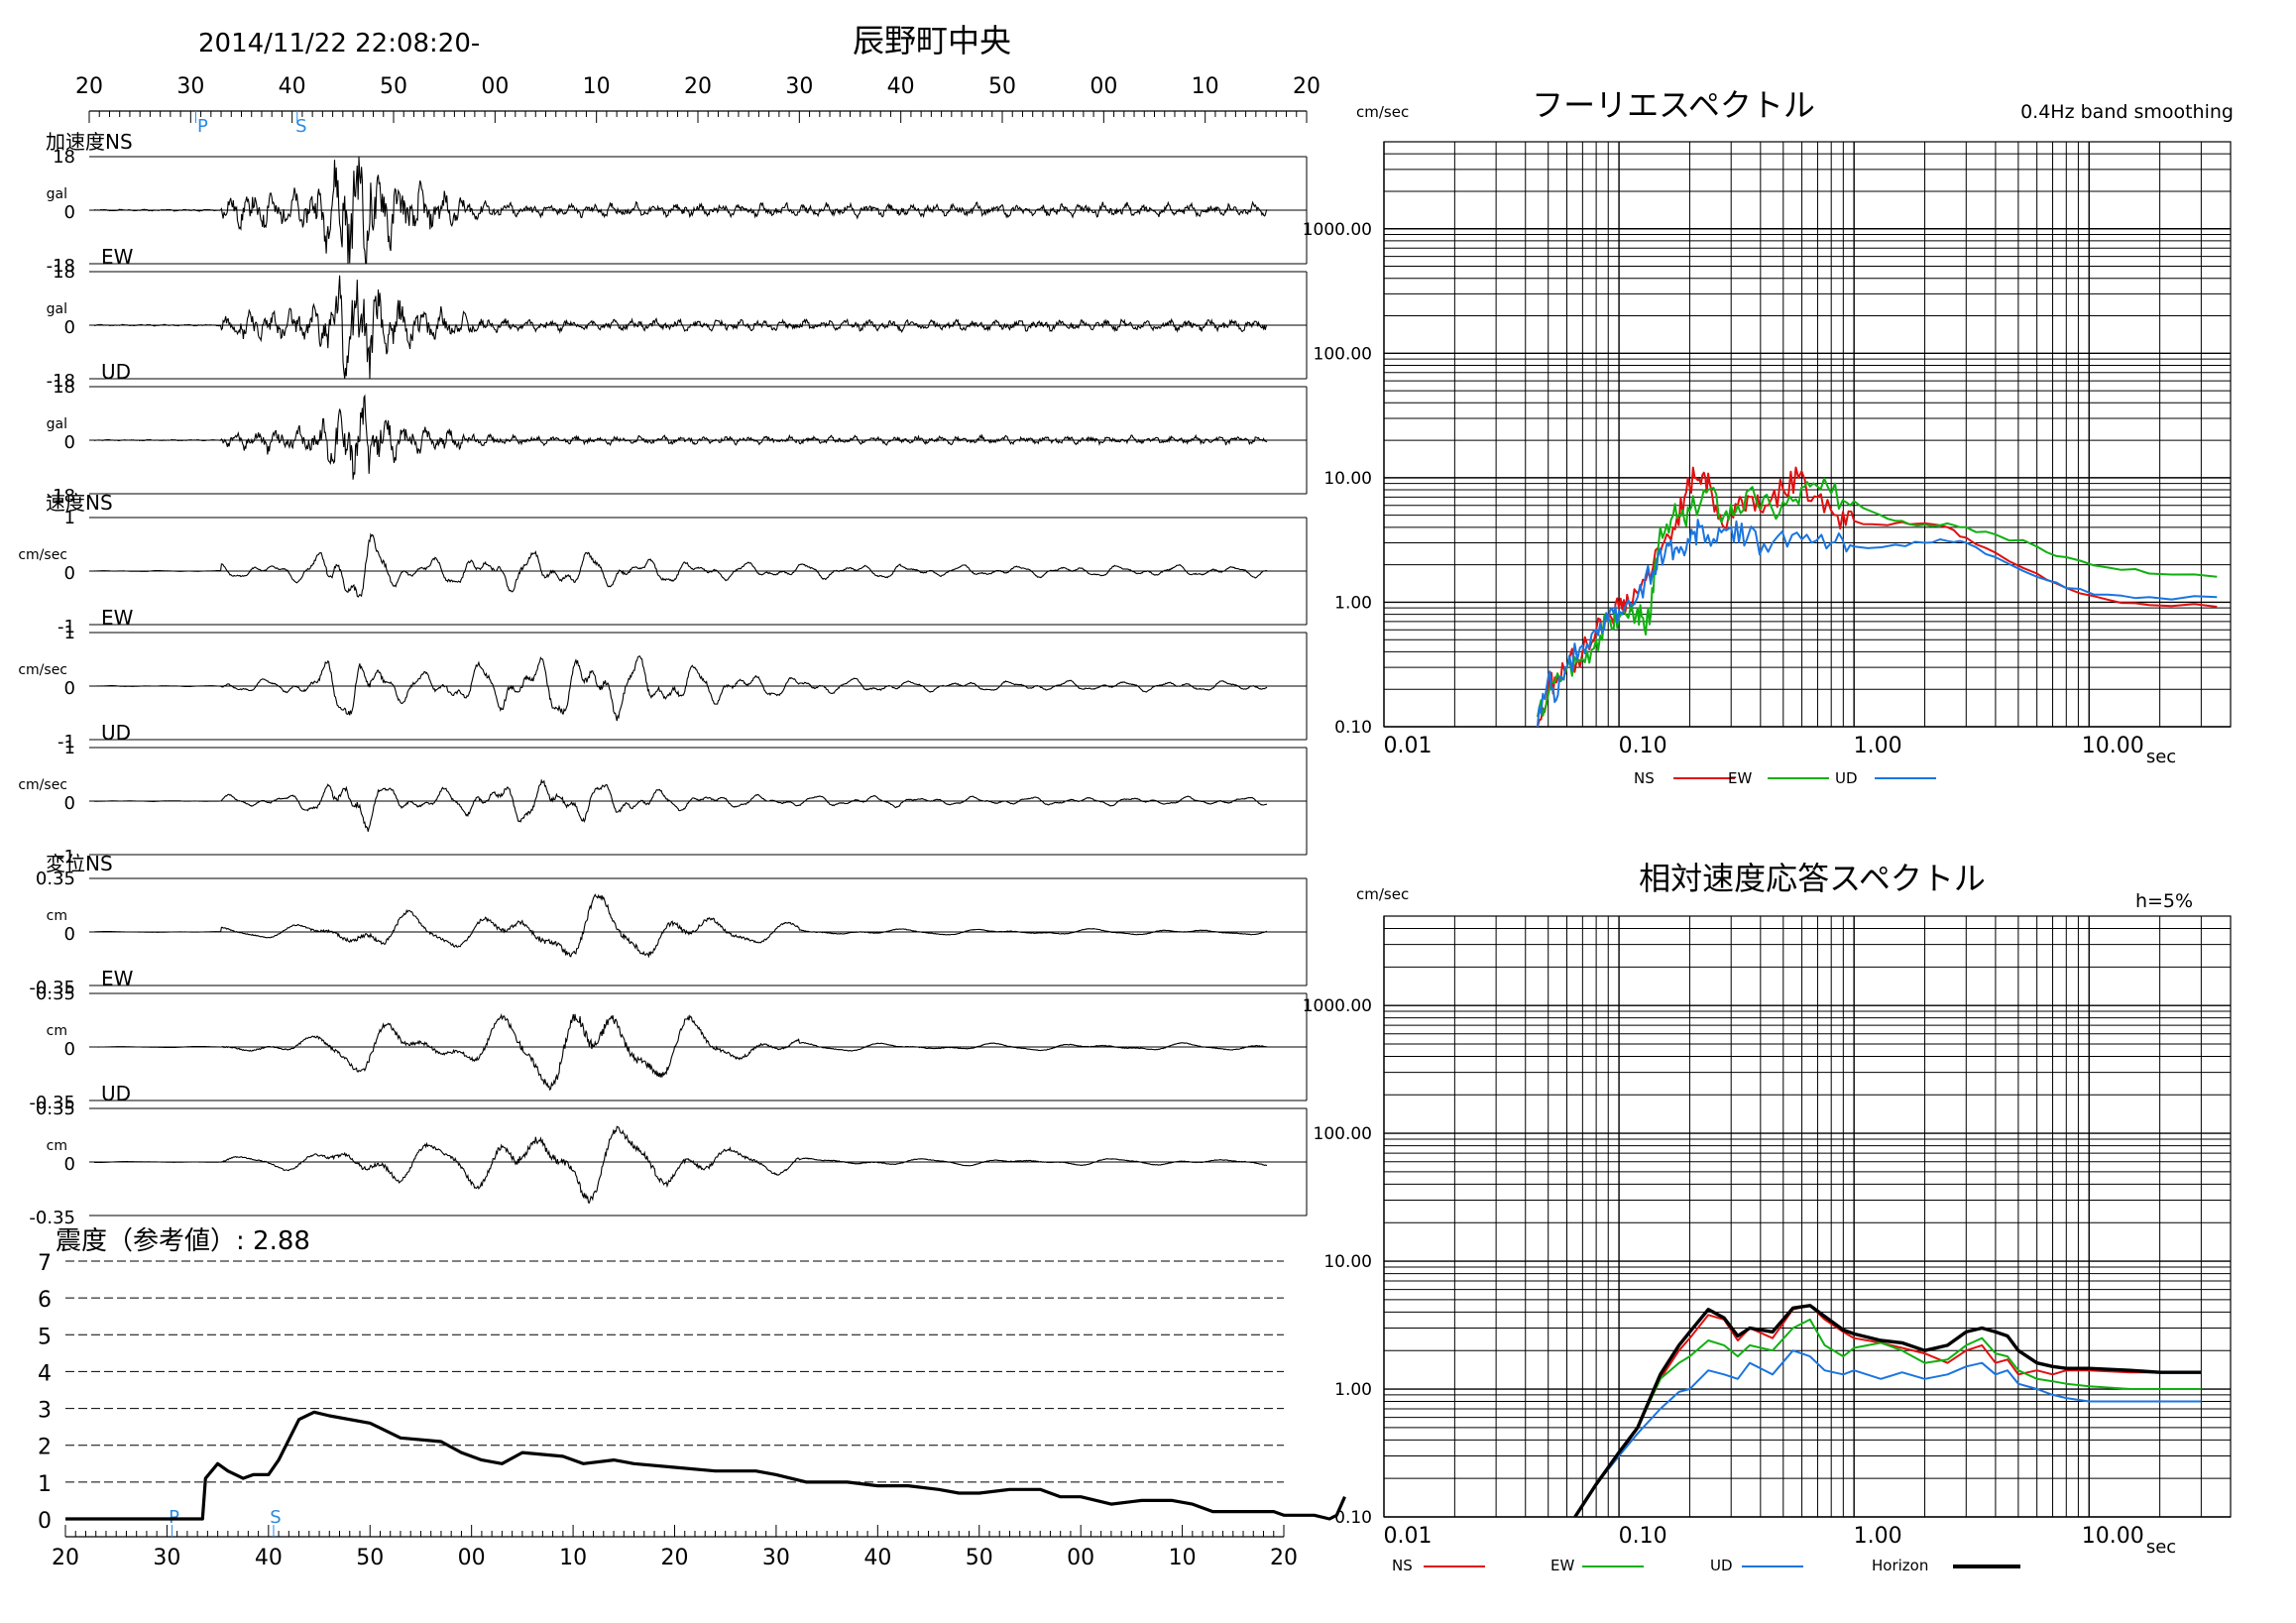 The image size is (2296, 1623). Describe the element at coordinates (669, 1040) in the screenshot. I see `waveform-panel: EW 0.35 0 -0.35 cm` at that location.